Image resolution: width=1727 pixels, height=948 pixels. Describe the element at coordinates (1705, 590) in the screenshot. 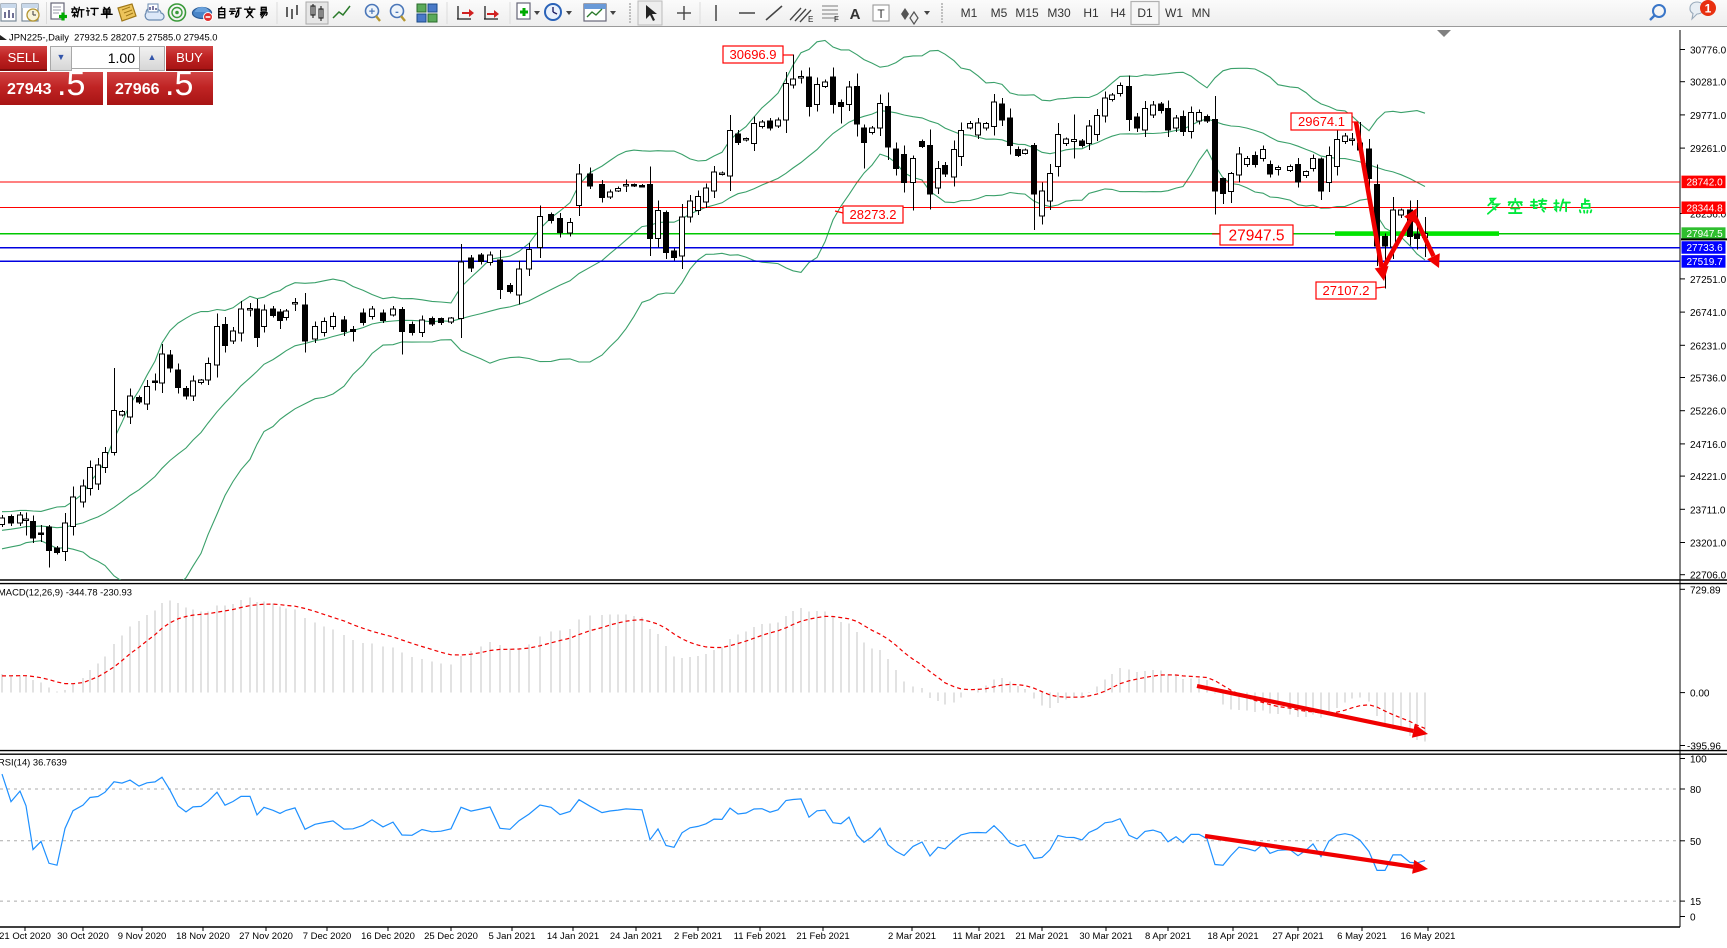

I see `svg-text: 729.89` at that location.